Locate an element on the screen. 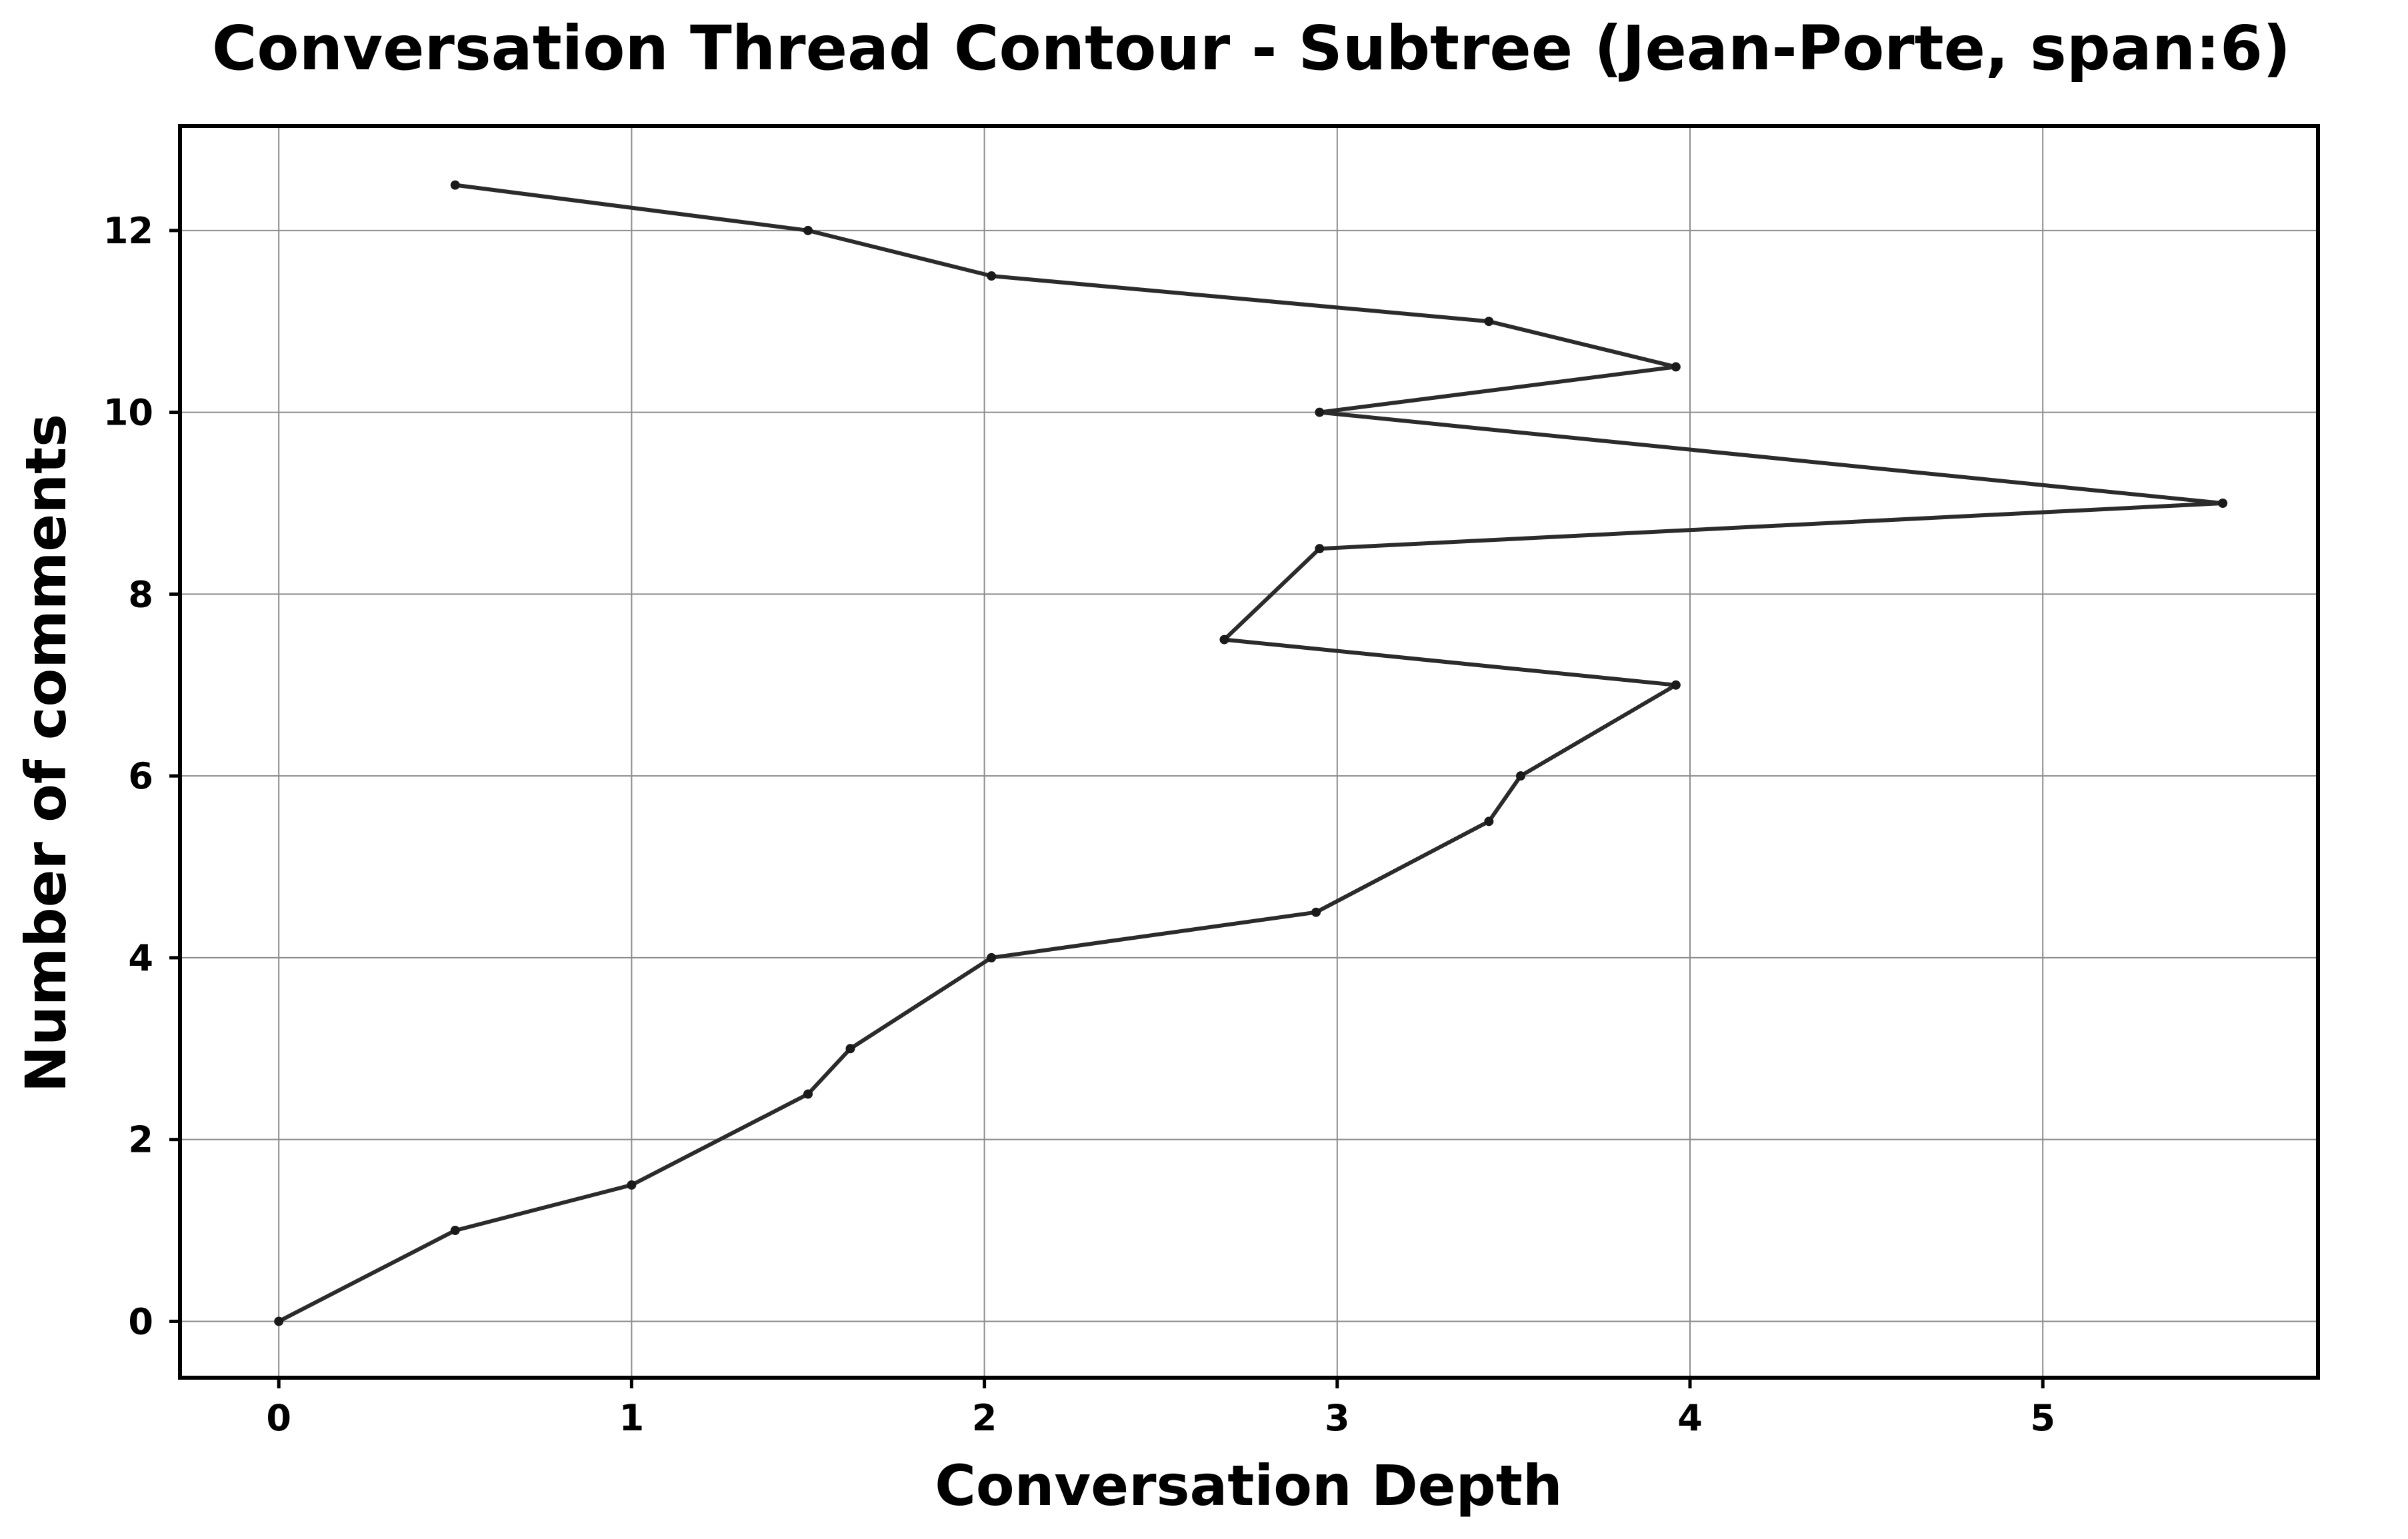 The width and height of the screenshot is (2408, 1539). x-axis-label: Conversation Depth is located at coordinates (1248, 1485).